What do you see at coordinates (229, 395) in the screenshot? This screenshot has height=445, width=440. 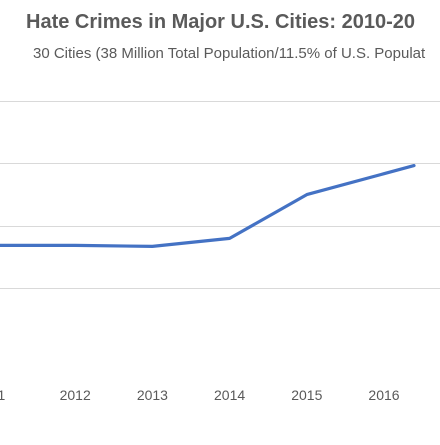 I see `x-tick-label: 2014` at bounding box center [229, 395].